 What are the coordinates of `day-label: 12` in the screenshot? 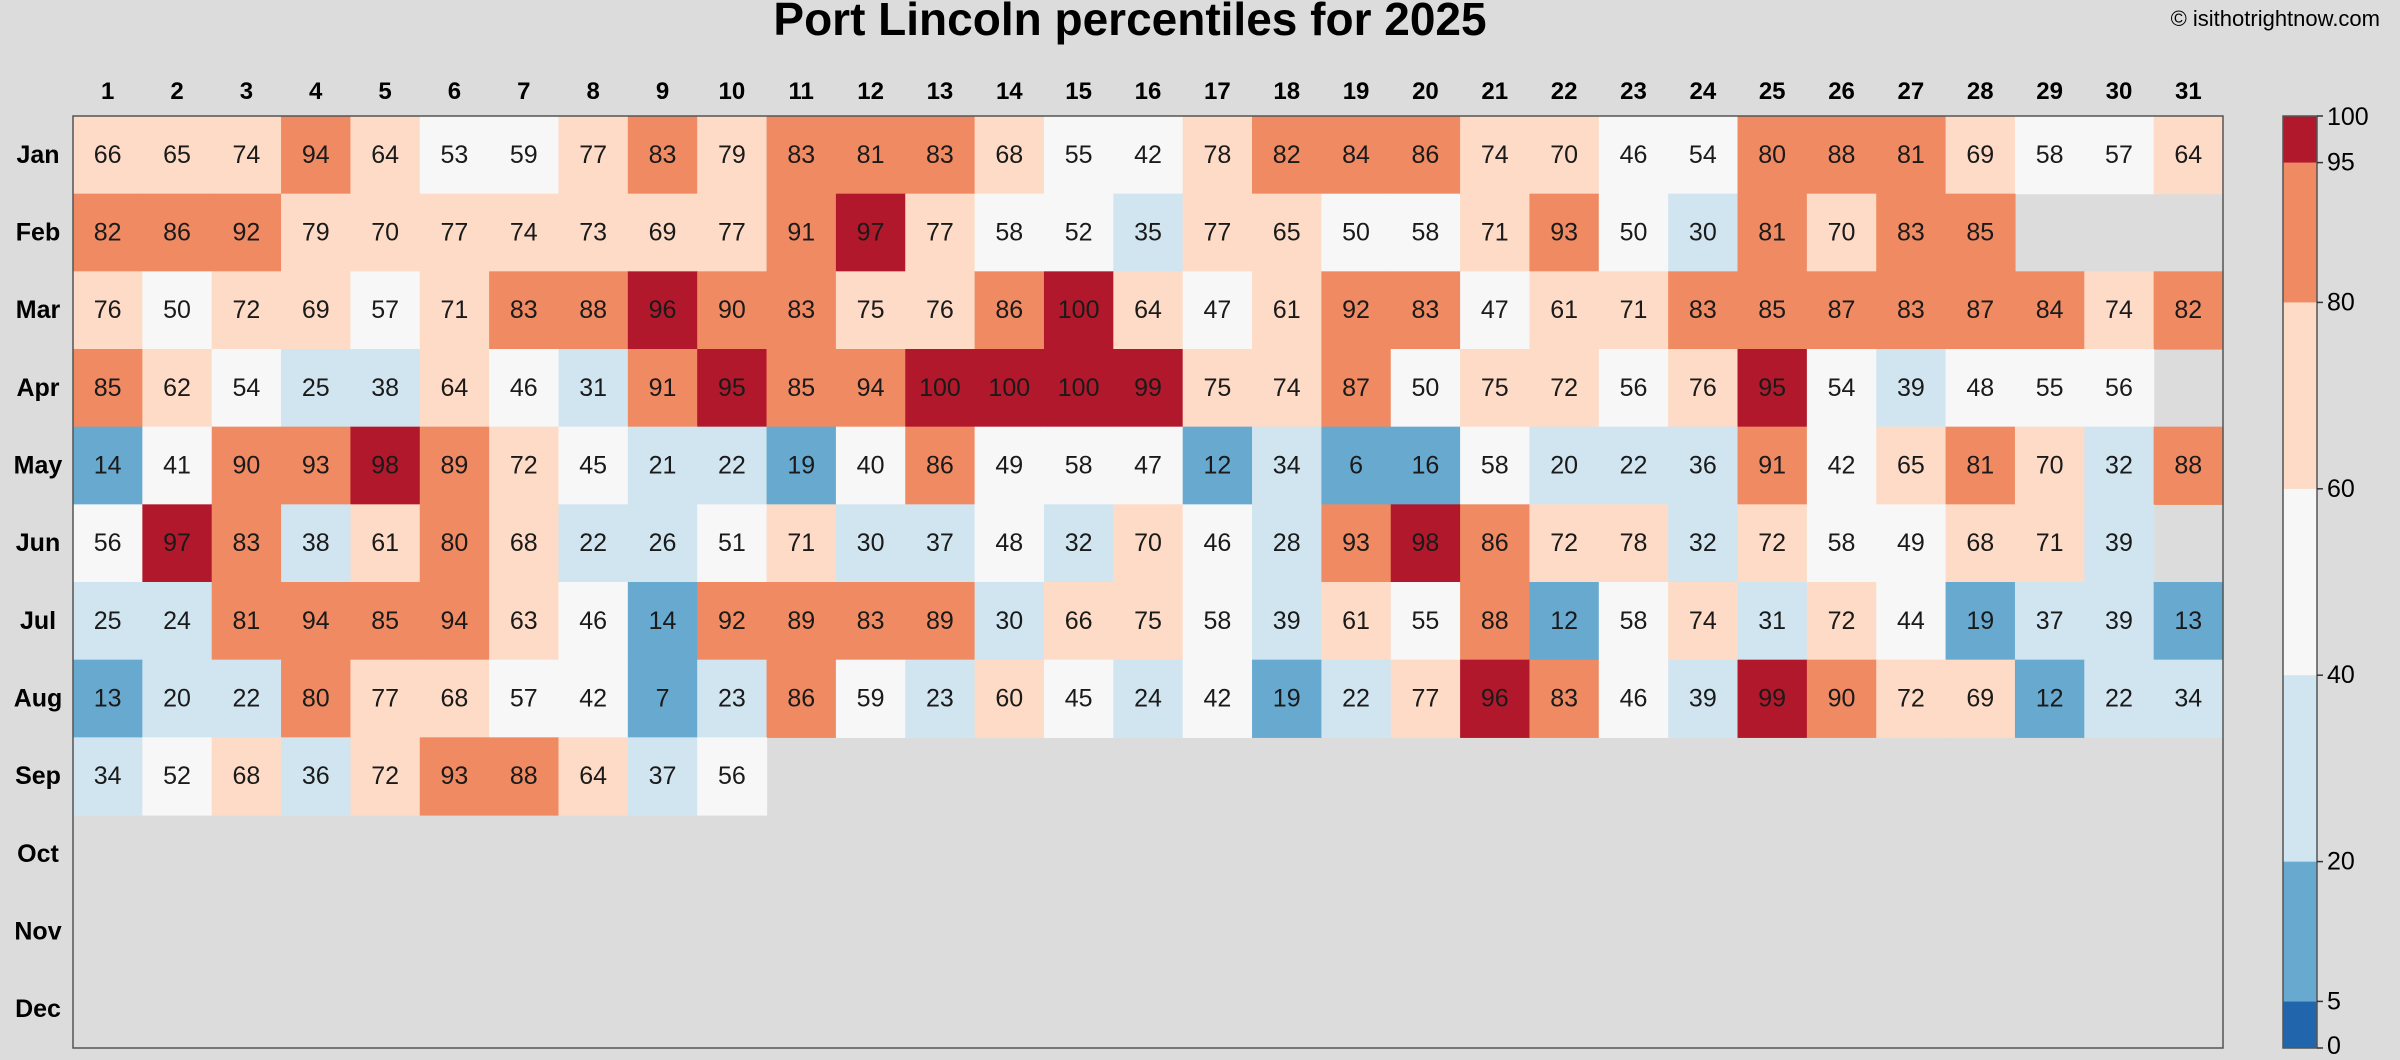 It's located at (870, 91).